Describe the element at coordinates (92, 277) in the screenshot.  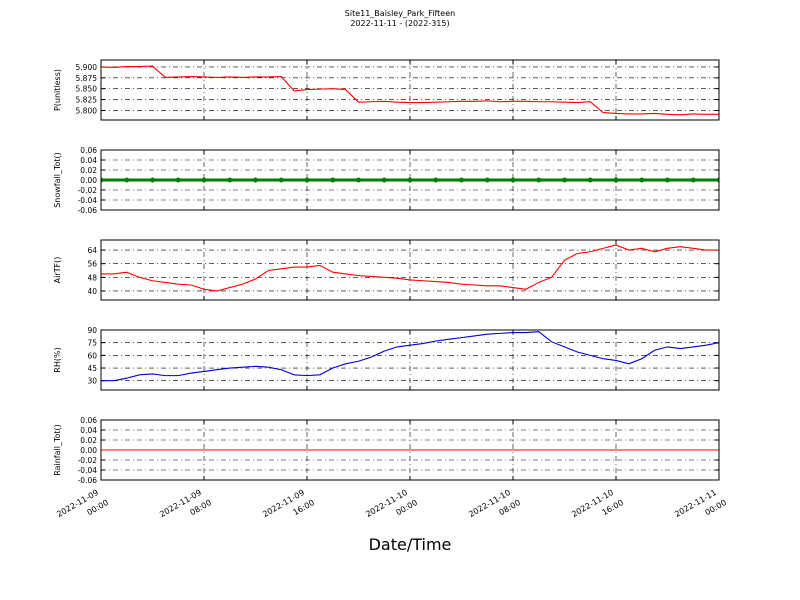
I see `y-tick-label: 48` at that location.